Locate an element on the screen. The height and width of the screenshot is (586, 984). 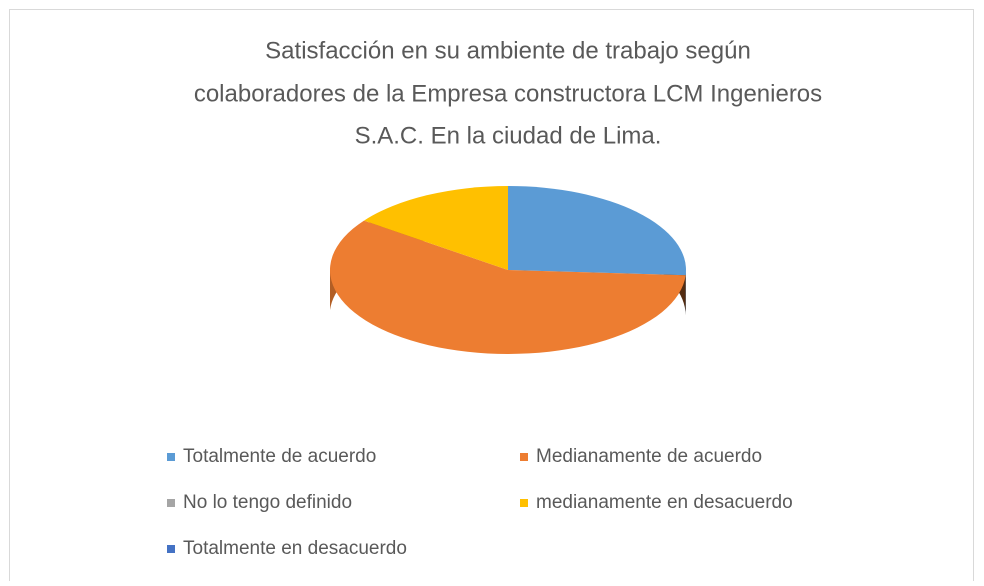
legend-label: No lo tengo definido is located at coordinates (267, 502).